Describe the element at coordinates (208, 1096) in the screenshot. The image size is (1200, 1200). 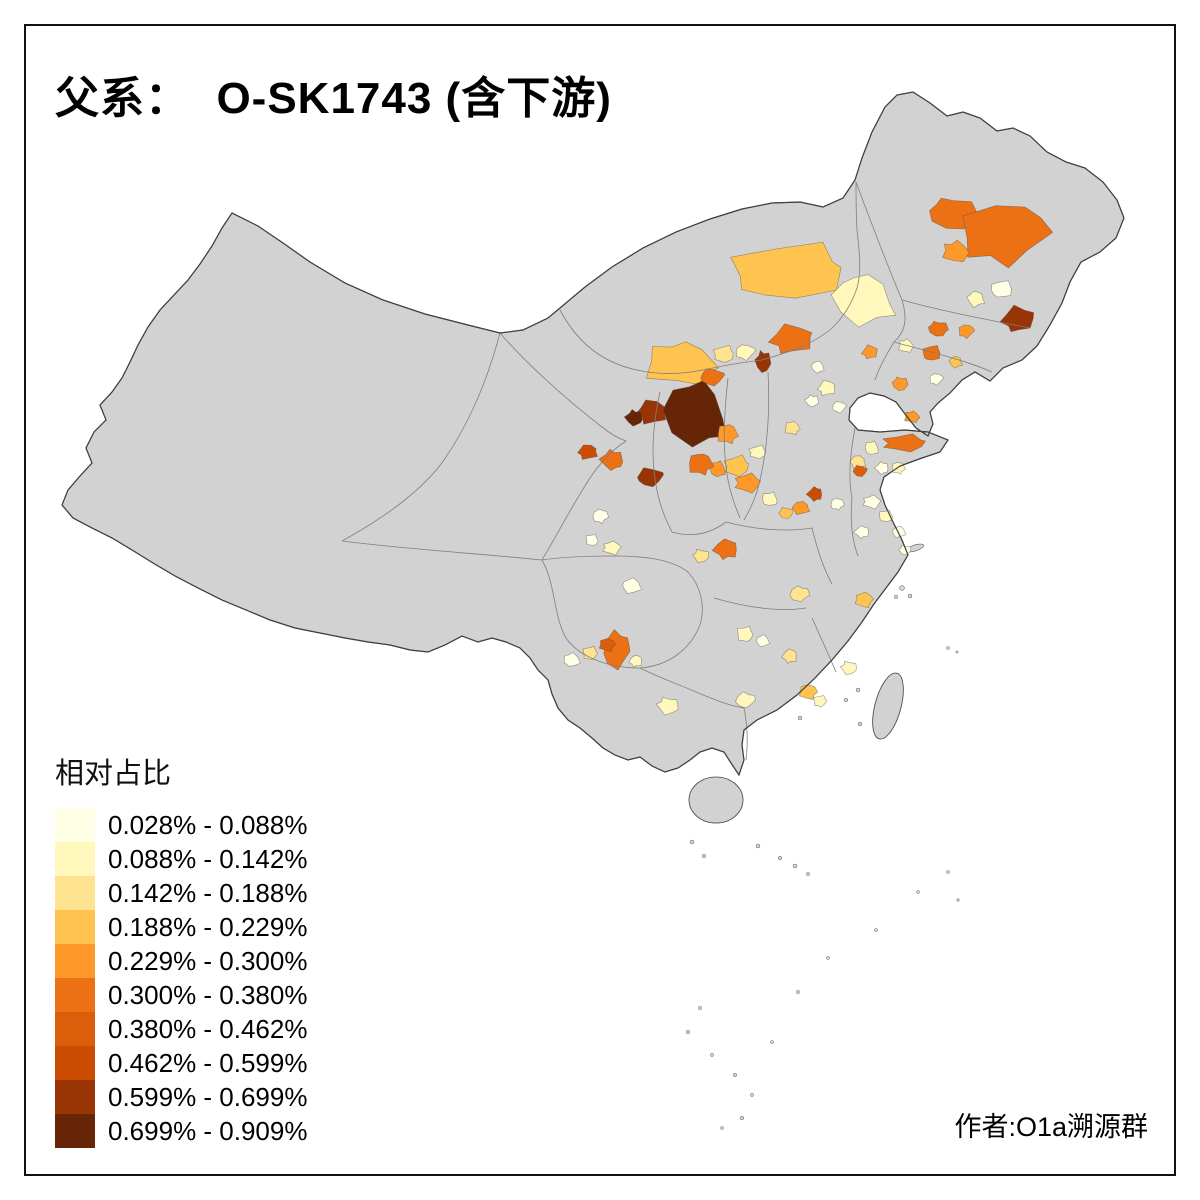
I see `legend-label: 0.599% - 0.699%` at that location.